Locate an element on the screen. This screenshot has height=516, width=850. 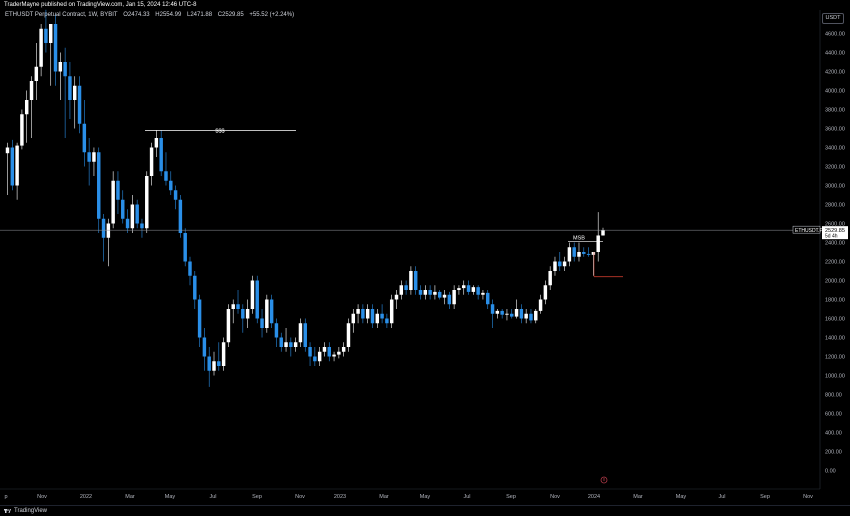
price-tick-label: 2400.00 is located at coordinates (835, 244).